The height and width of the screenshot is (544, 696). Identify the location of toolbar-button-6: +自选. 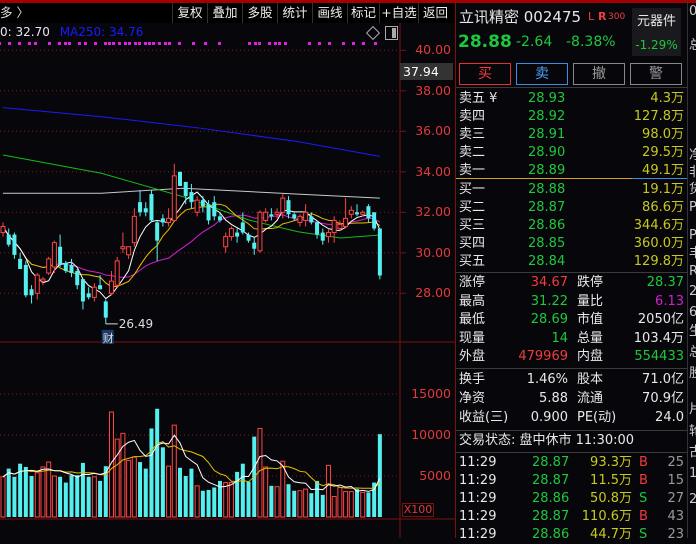
(398, 13).